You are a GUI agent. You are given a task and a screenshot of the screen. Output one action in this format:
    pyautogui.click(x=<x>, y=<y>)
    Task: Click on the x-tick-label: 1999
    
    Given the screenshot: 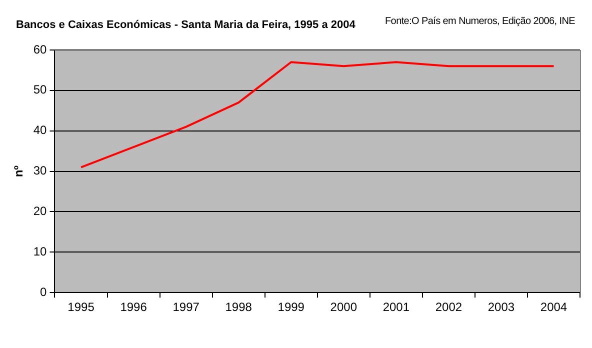 What is the action you would take?
    pyautogui.click(x=291, y=307)
    